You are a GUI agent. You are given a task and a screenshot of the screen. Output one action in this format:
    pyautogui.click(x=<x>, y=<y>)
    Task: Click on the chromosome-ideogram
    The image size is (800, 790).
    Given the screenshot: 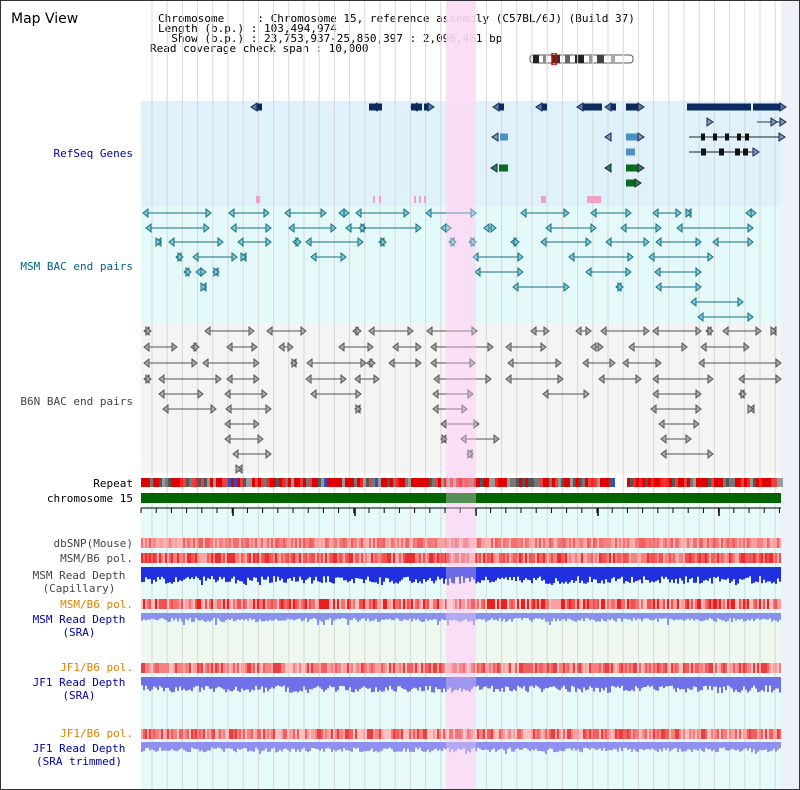 What is the action you would take?
    pyautogui.click(x=582, y=59)
    